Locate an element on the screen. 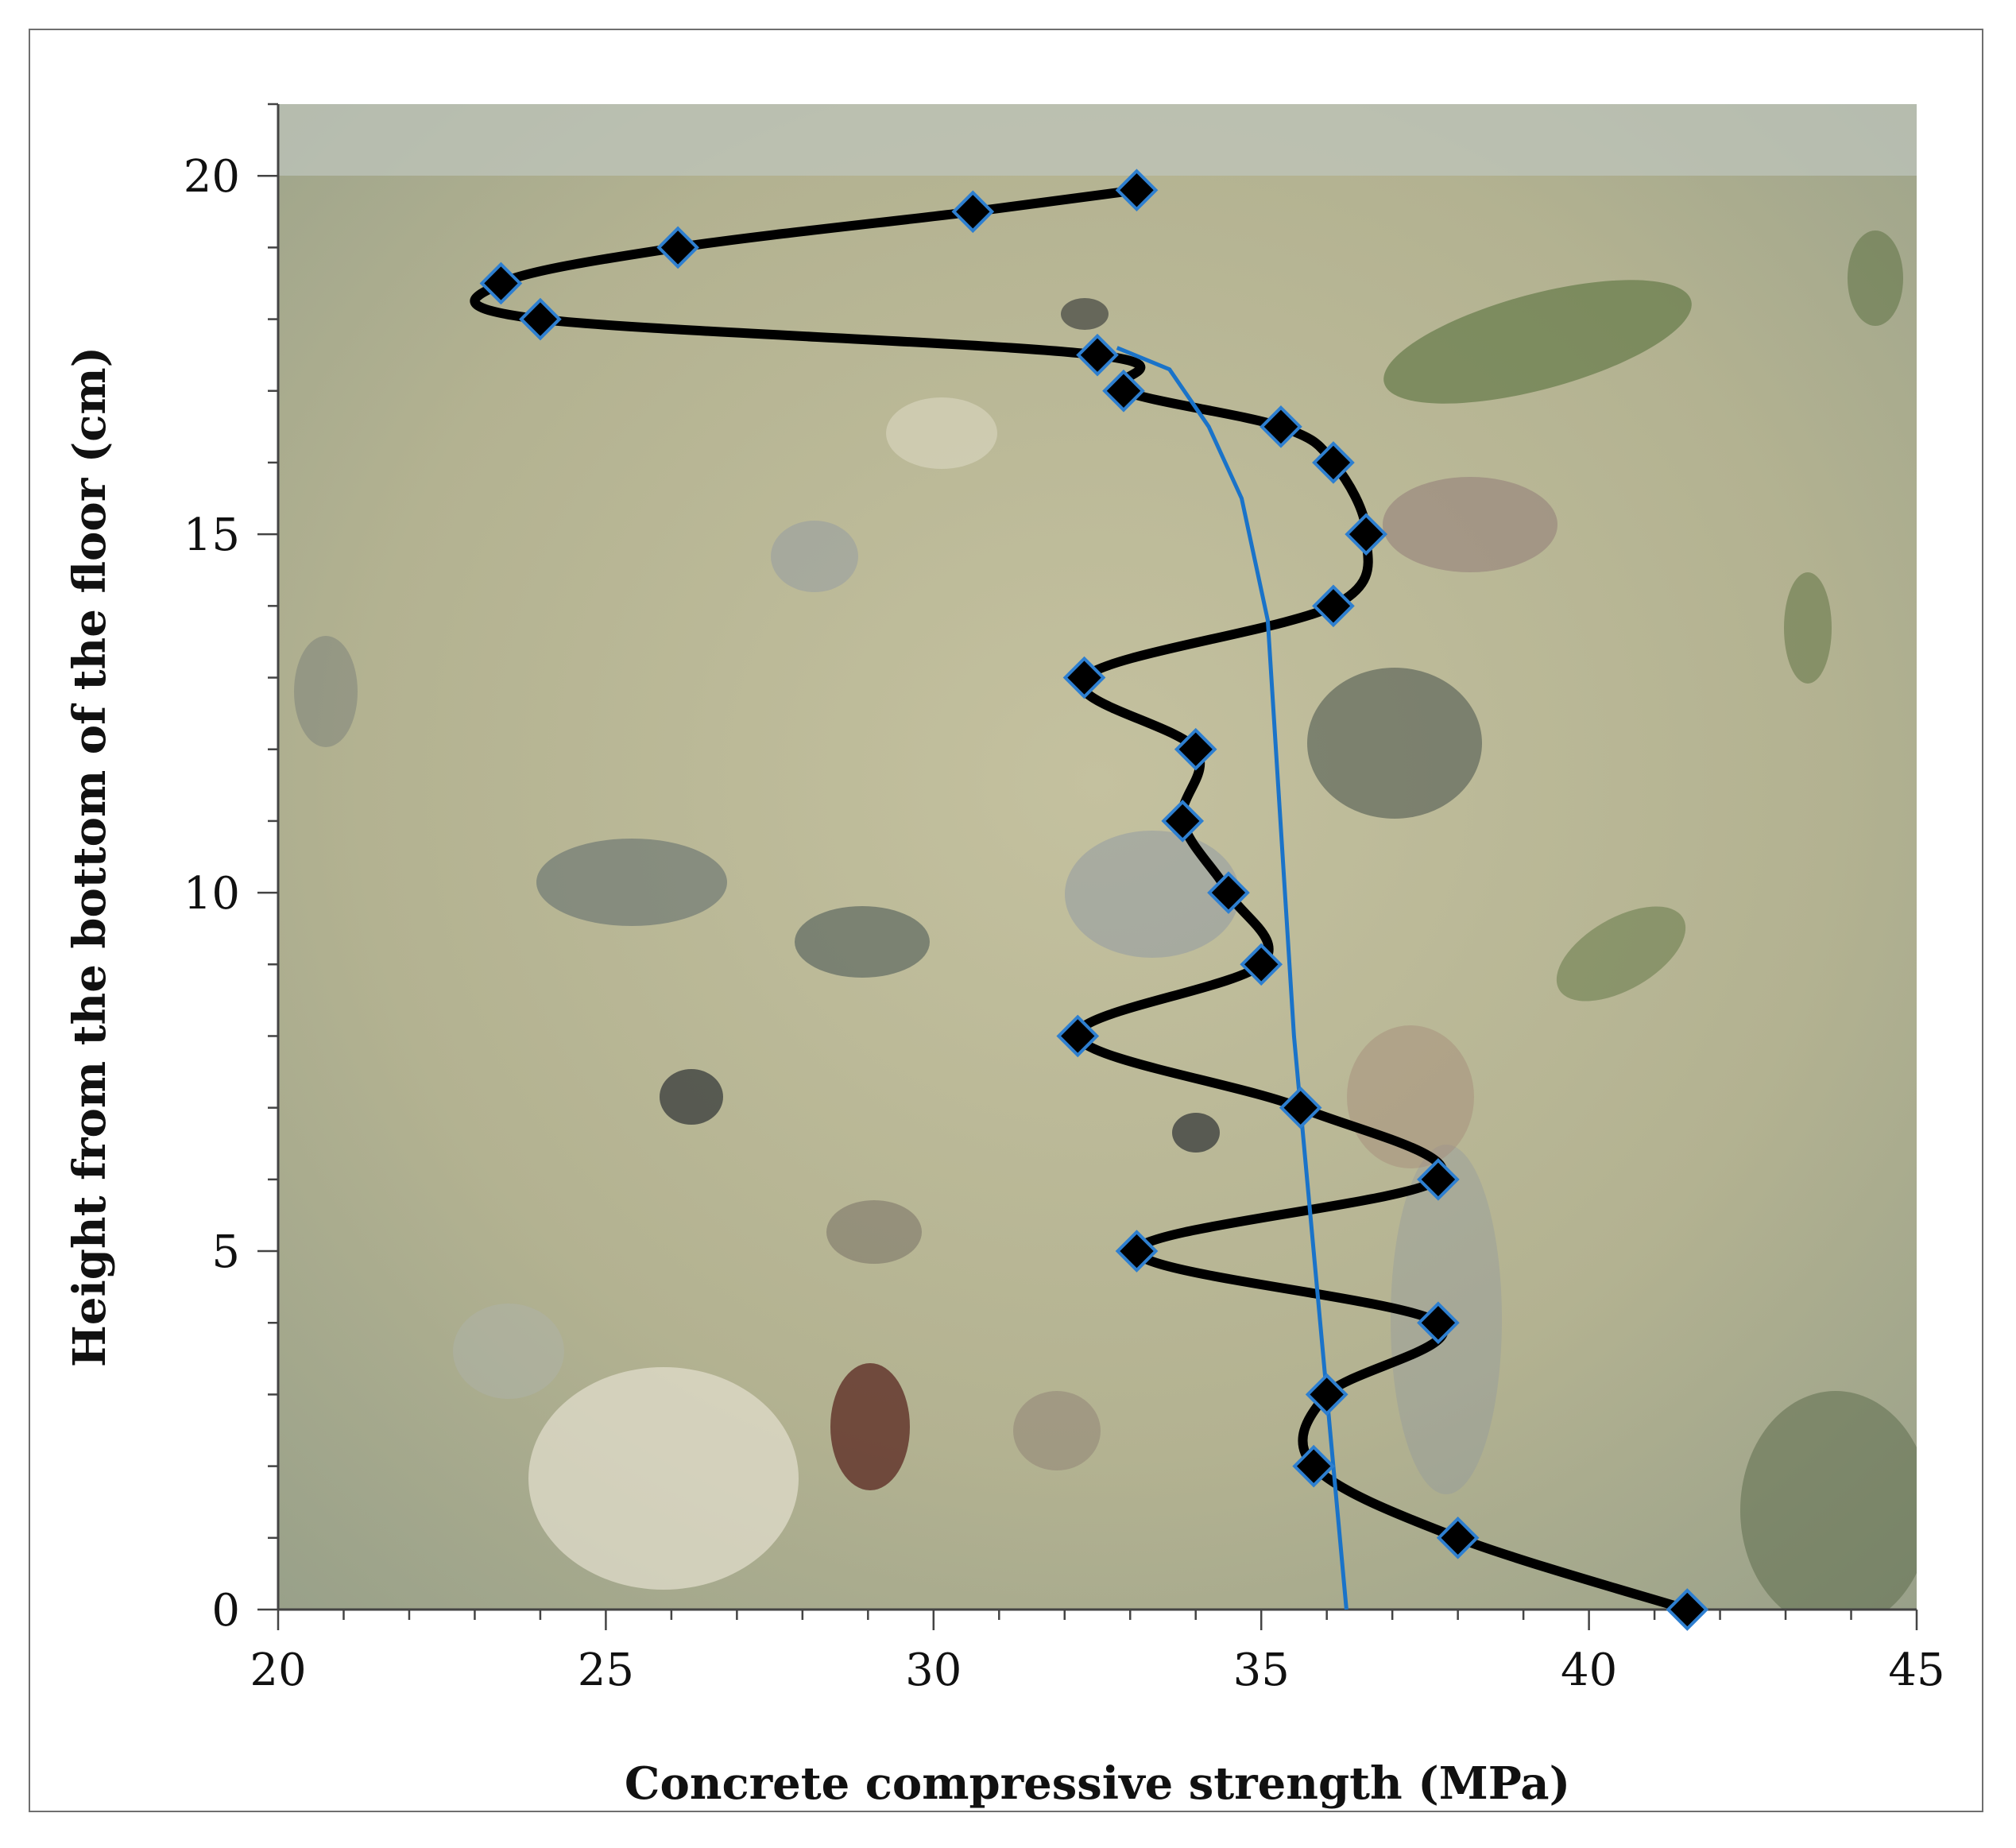  y-tick-label: 20 is located at coordinates (212, 177).